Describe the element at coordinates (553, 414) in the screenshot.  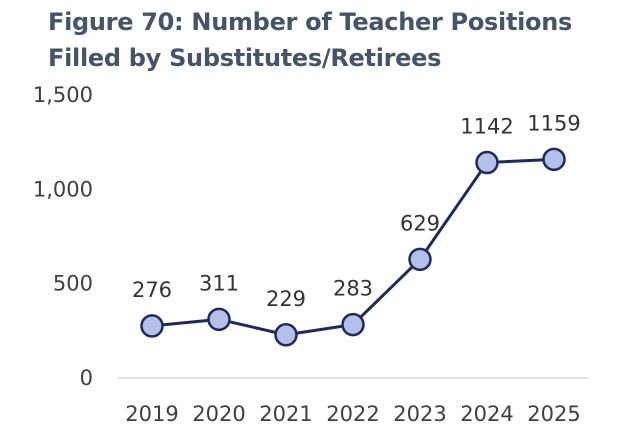
I see `x-tick-label: 2025` at that location.